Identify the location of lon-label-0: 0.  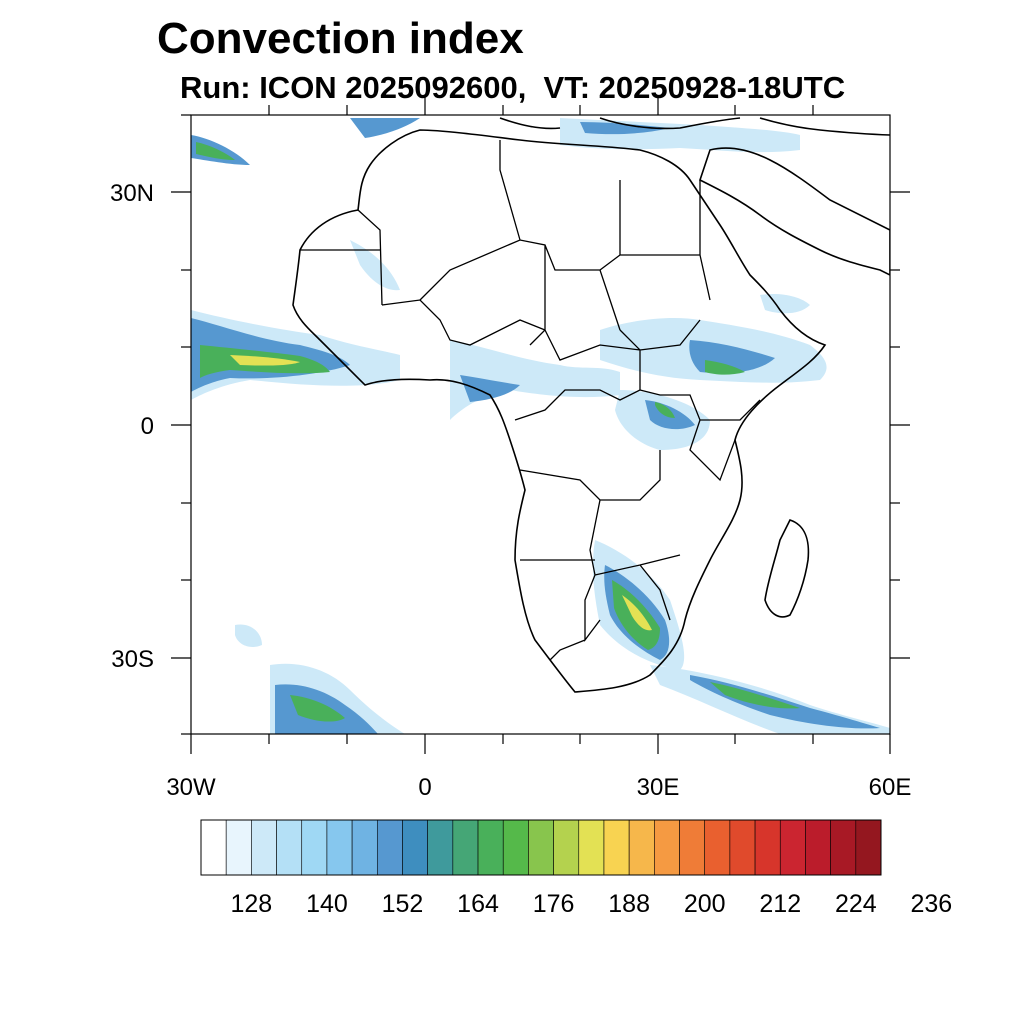
(425, 787).